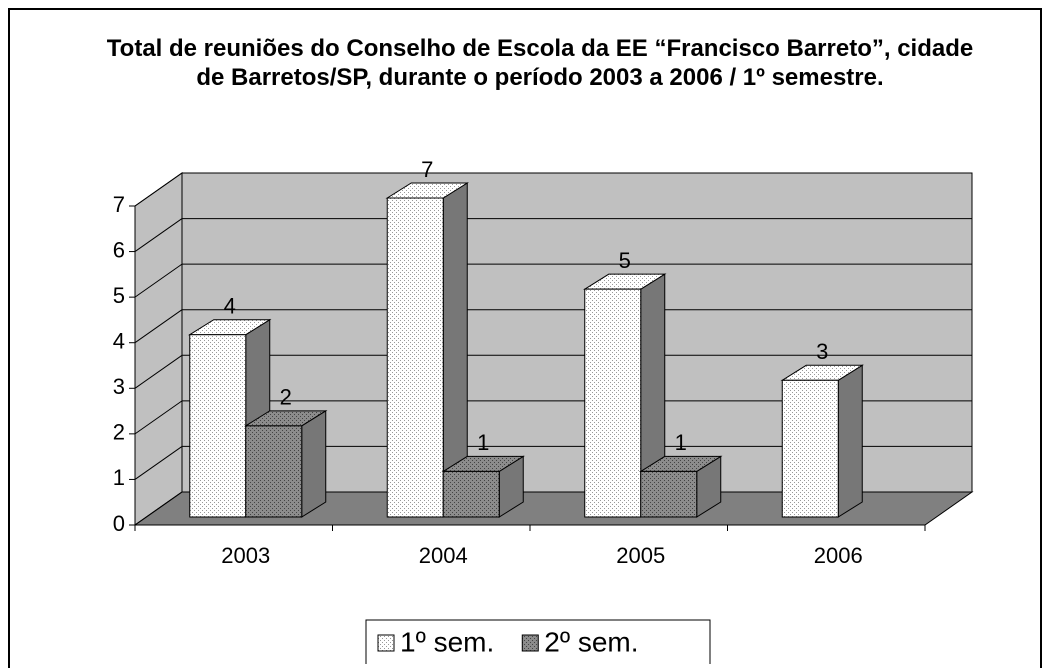 This screenshot has width=1052, height=668. Describe the element at coordinates (591, 641) in the screenshot. I see `legend-label: 2º sem.` at that location.